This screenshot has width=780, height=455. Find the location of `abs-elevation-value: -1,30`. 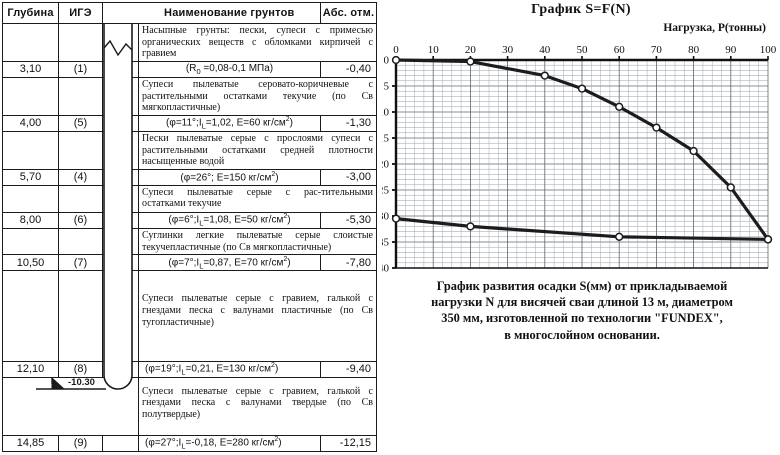

abs-elevation-value: -1,30 is located at coordinates (348, 123).